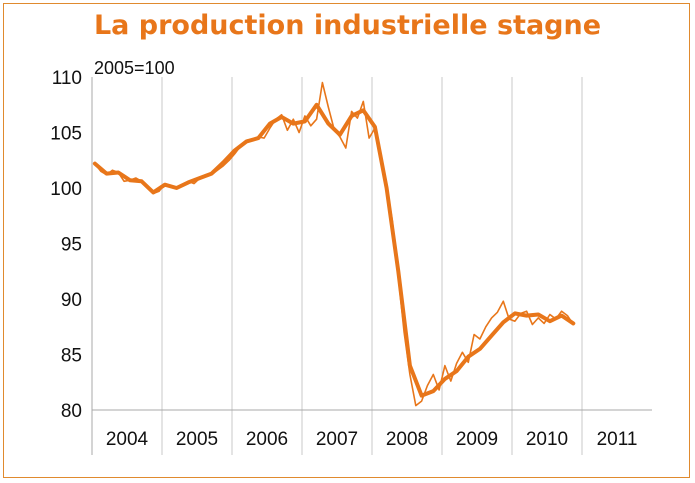 This screenshot has width=695, height=483. What do you see at coordinates (71, 356) in the screenshot?
I see `y-tick-label: 85` at bounding box center [71, 356].